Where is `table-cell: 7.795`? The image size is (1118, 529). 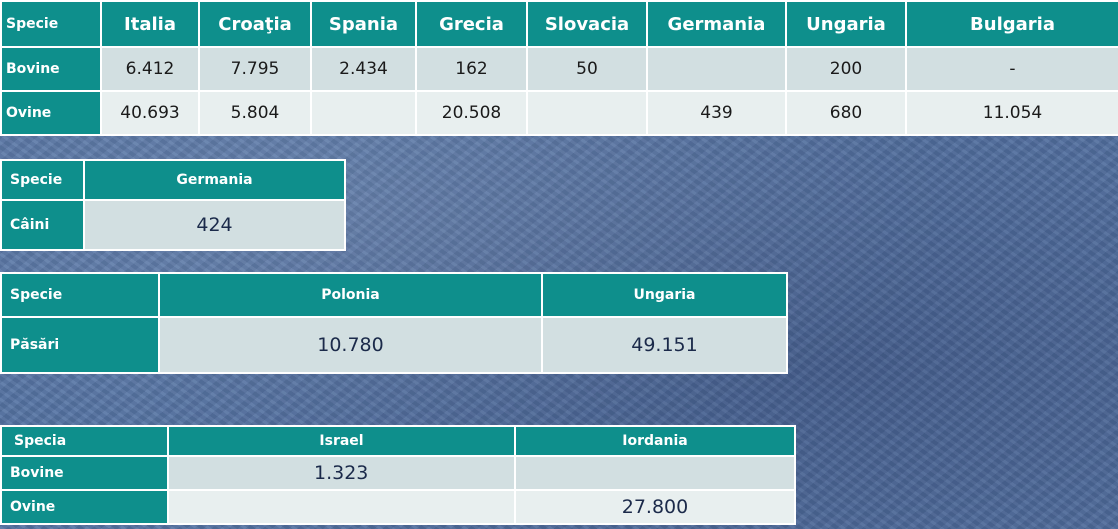 table-cell: 7.795 is located at coordinates (255, 69).